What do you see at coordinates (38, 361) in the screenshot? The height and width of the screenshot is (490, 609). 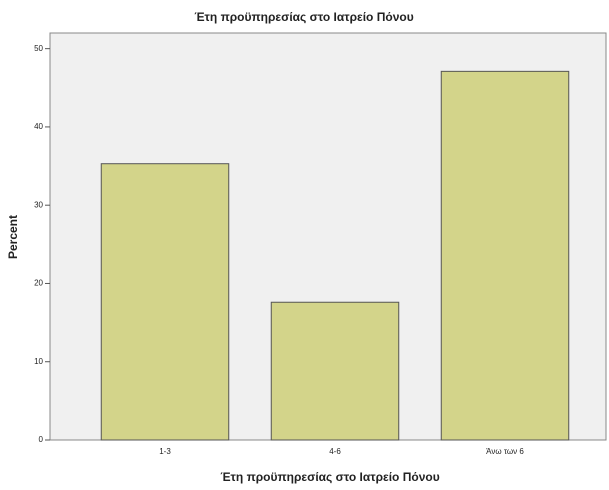 I see `y-tick-label: 10` at bounding box center [38, 361].